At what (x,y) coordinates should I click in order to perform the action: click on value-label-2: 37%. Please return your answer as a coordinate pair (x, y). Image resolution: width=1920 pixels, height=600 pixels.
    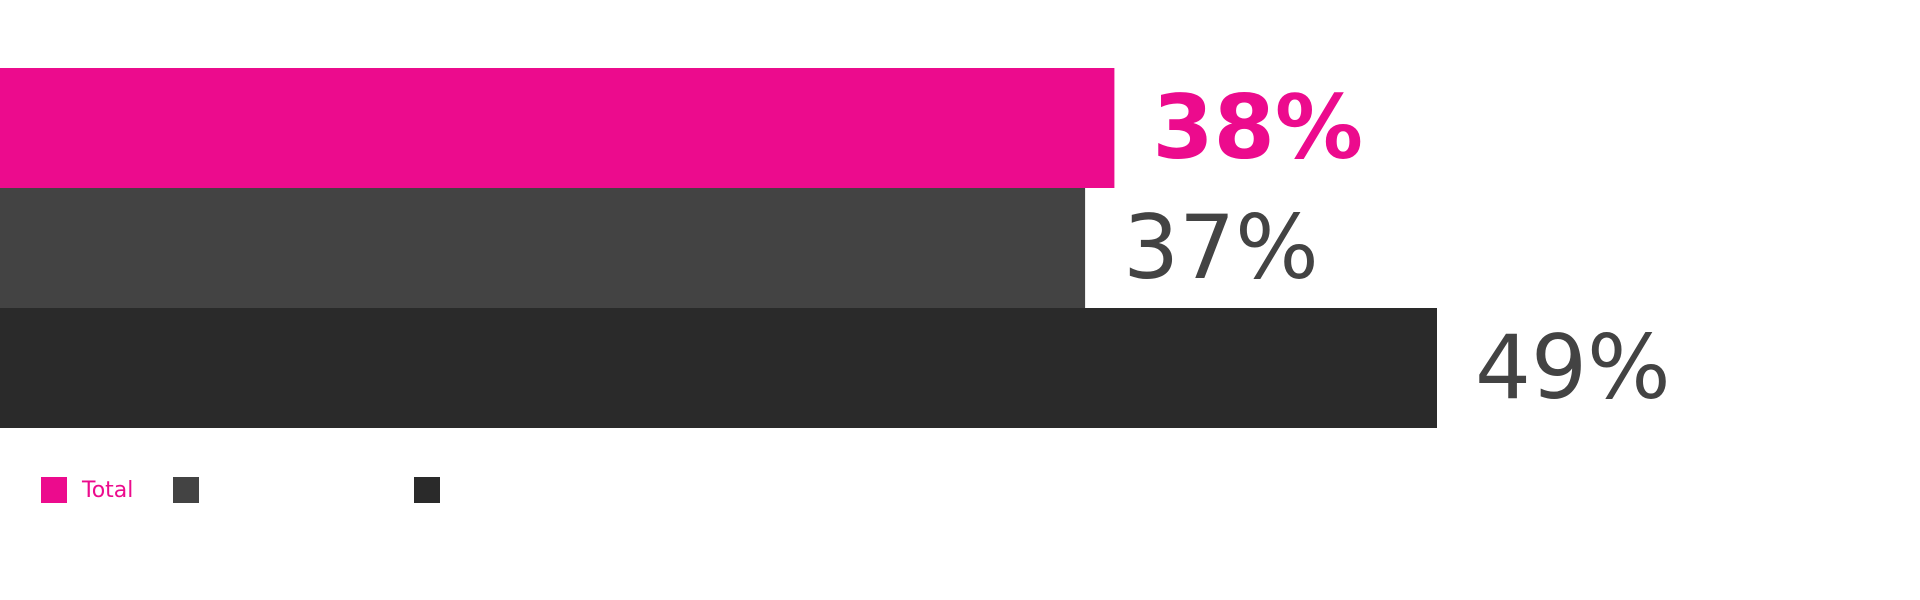
    Looking at the image, I should click on (1221, 247).